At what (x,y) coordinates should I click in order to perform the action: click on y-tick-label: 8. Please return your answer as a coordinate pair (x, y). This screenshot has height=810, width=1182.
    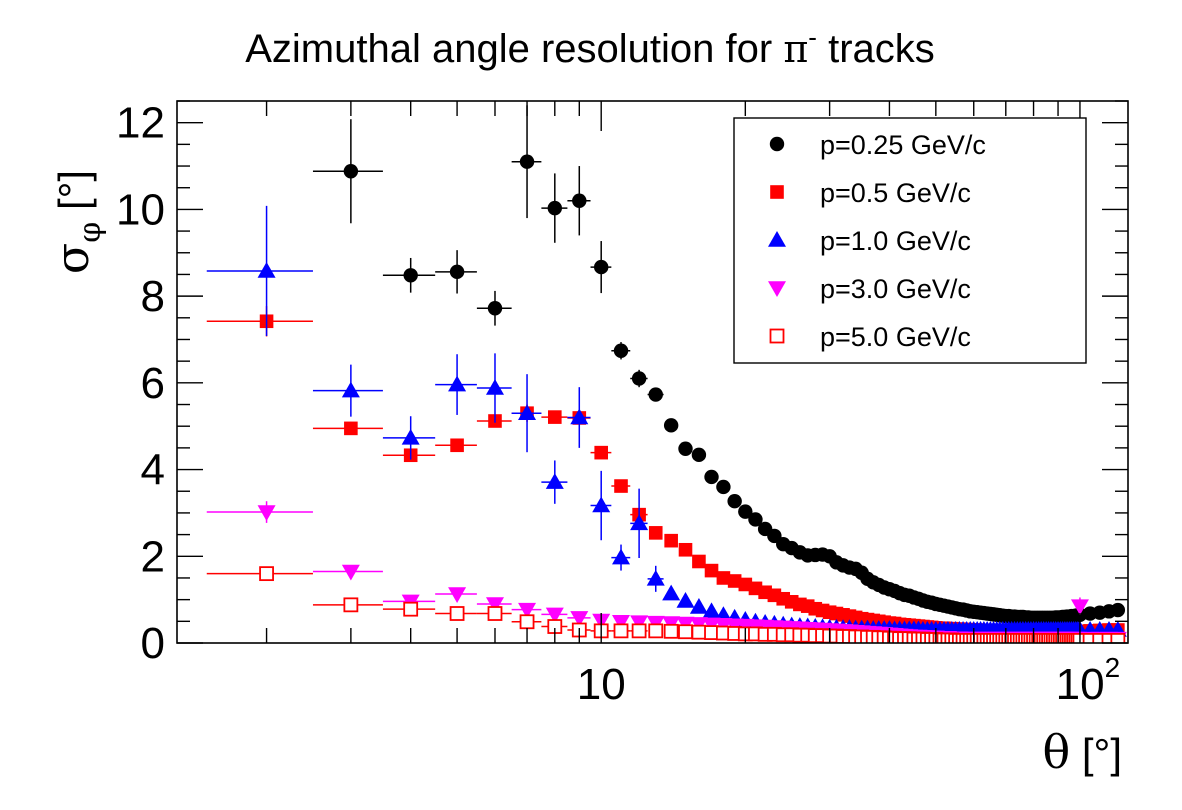
    Looking at the image, I should click on (153, 296).